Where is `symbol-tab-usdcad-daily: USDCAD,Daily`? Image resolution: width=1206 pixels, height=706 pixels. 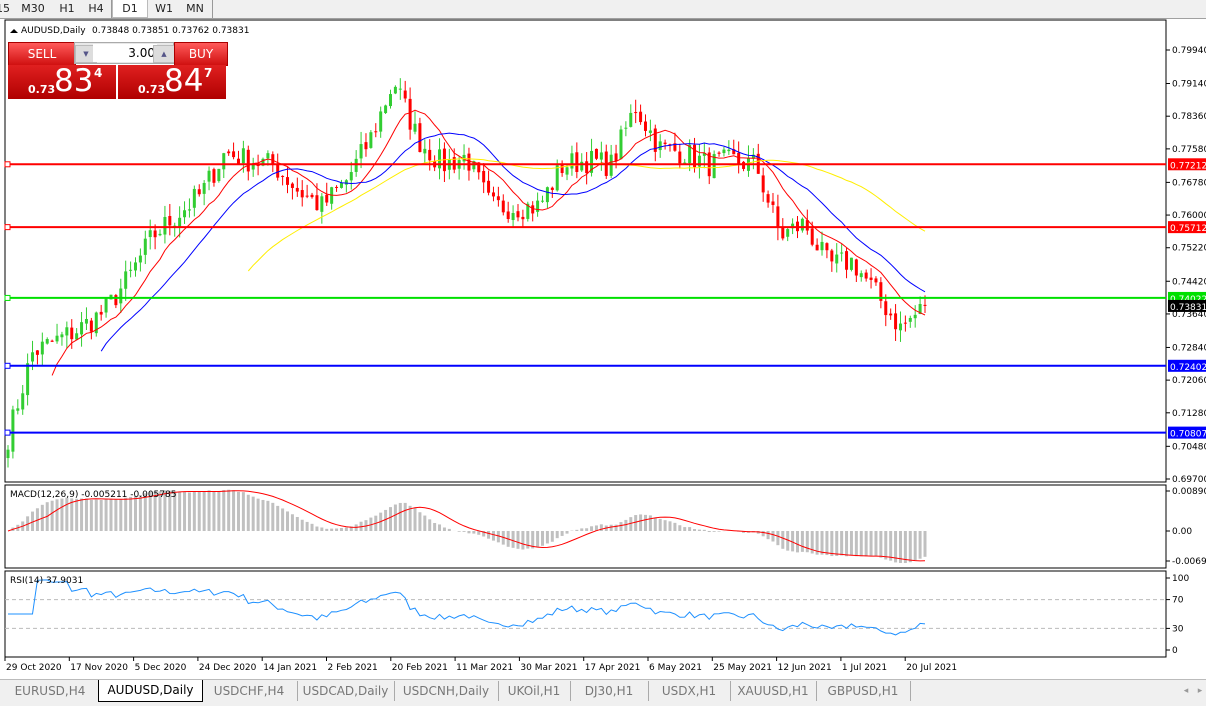 symbol-tab-usdcad-daily: USDCAD,Daily is located at coordinates (346, 691).